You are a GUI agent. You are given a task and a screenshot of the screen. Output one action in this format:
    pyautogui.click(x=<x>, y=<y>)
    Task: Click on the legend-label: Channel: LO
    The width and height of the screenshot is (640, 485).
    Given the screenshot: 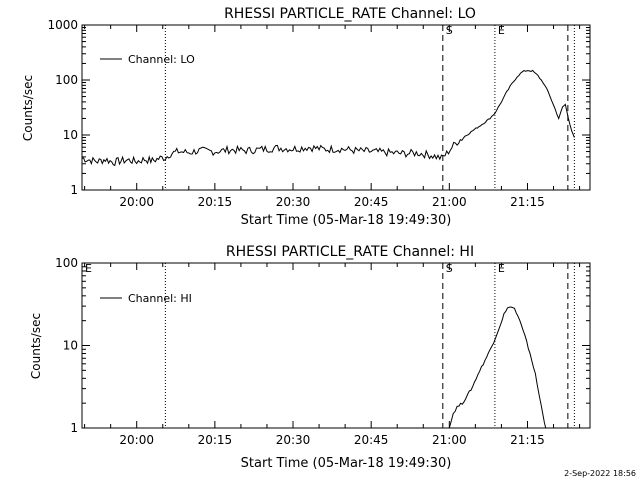 What is the action you would take?
    pyautogui.click(x=161, y=59)
    